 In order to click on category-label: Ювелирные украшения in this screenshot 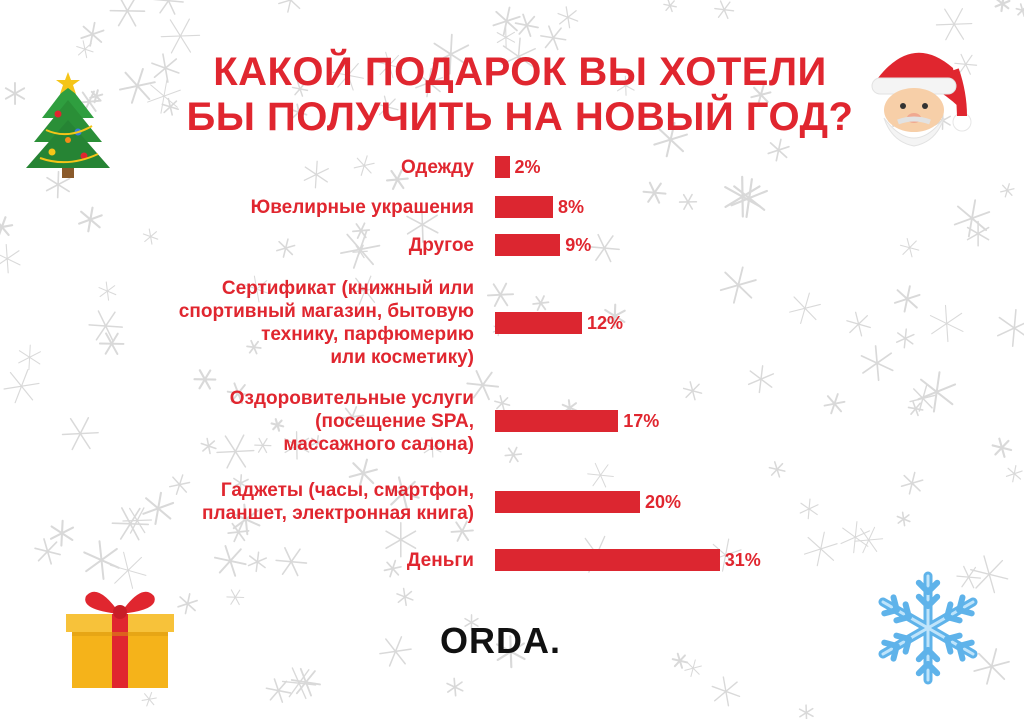, I will do `click(284, 207)`.